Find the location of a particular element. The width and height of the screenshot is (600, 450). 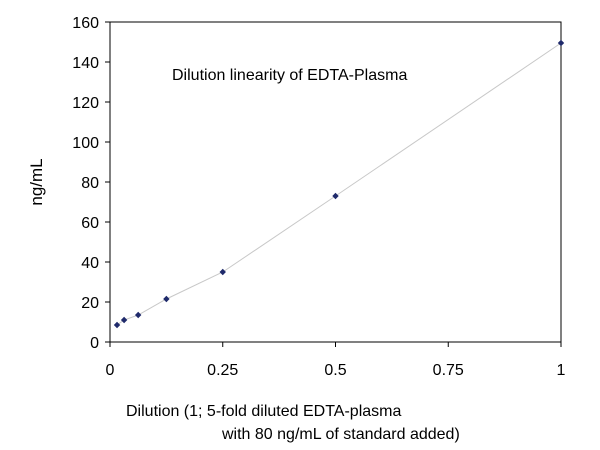

x-tick-label: 0.5 is located at coordinates (335, 370).